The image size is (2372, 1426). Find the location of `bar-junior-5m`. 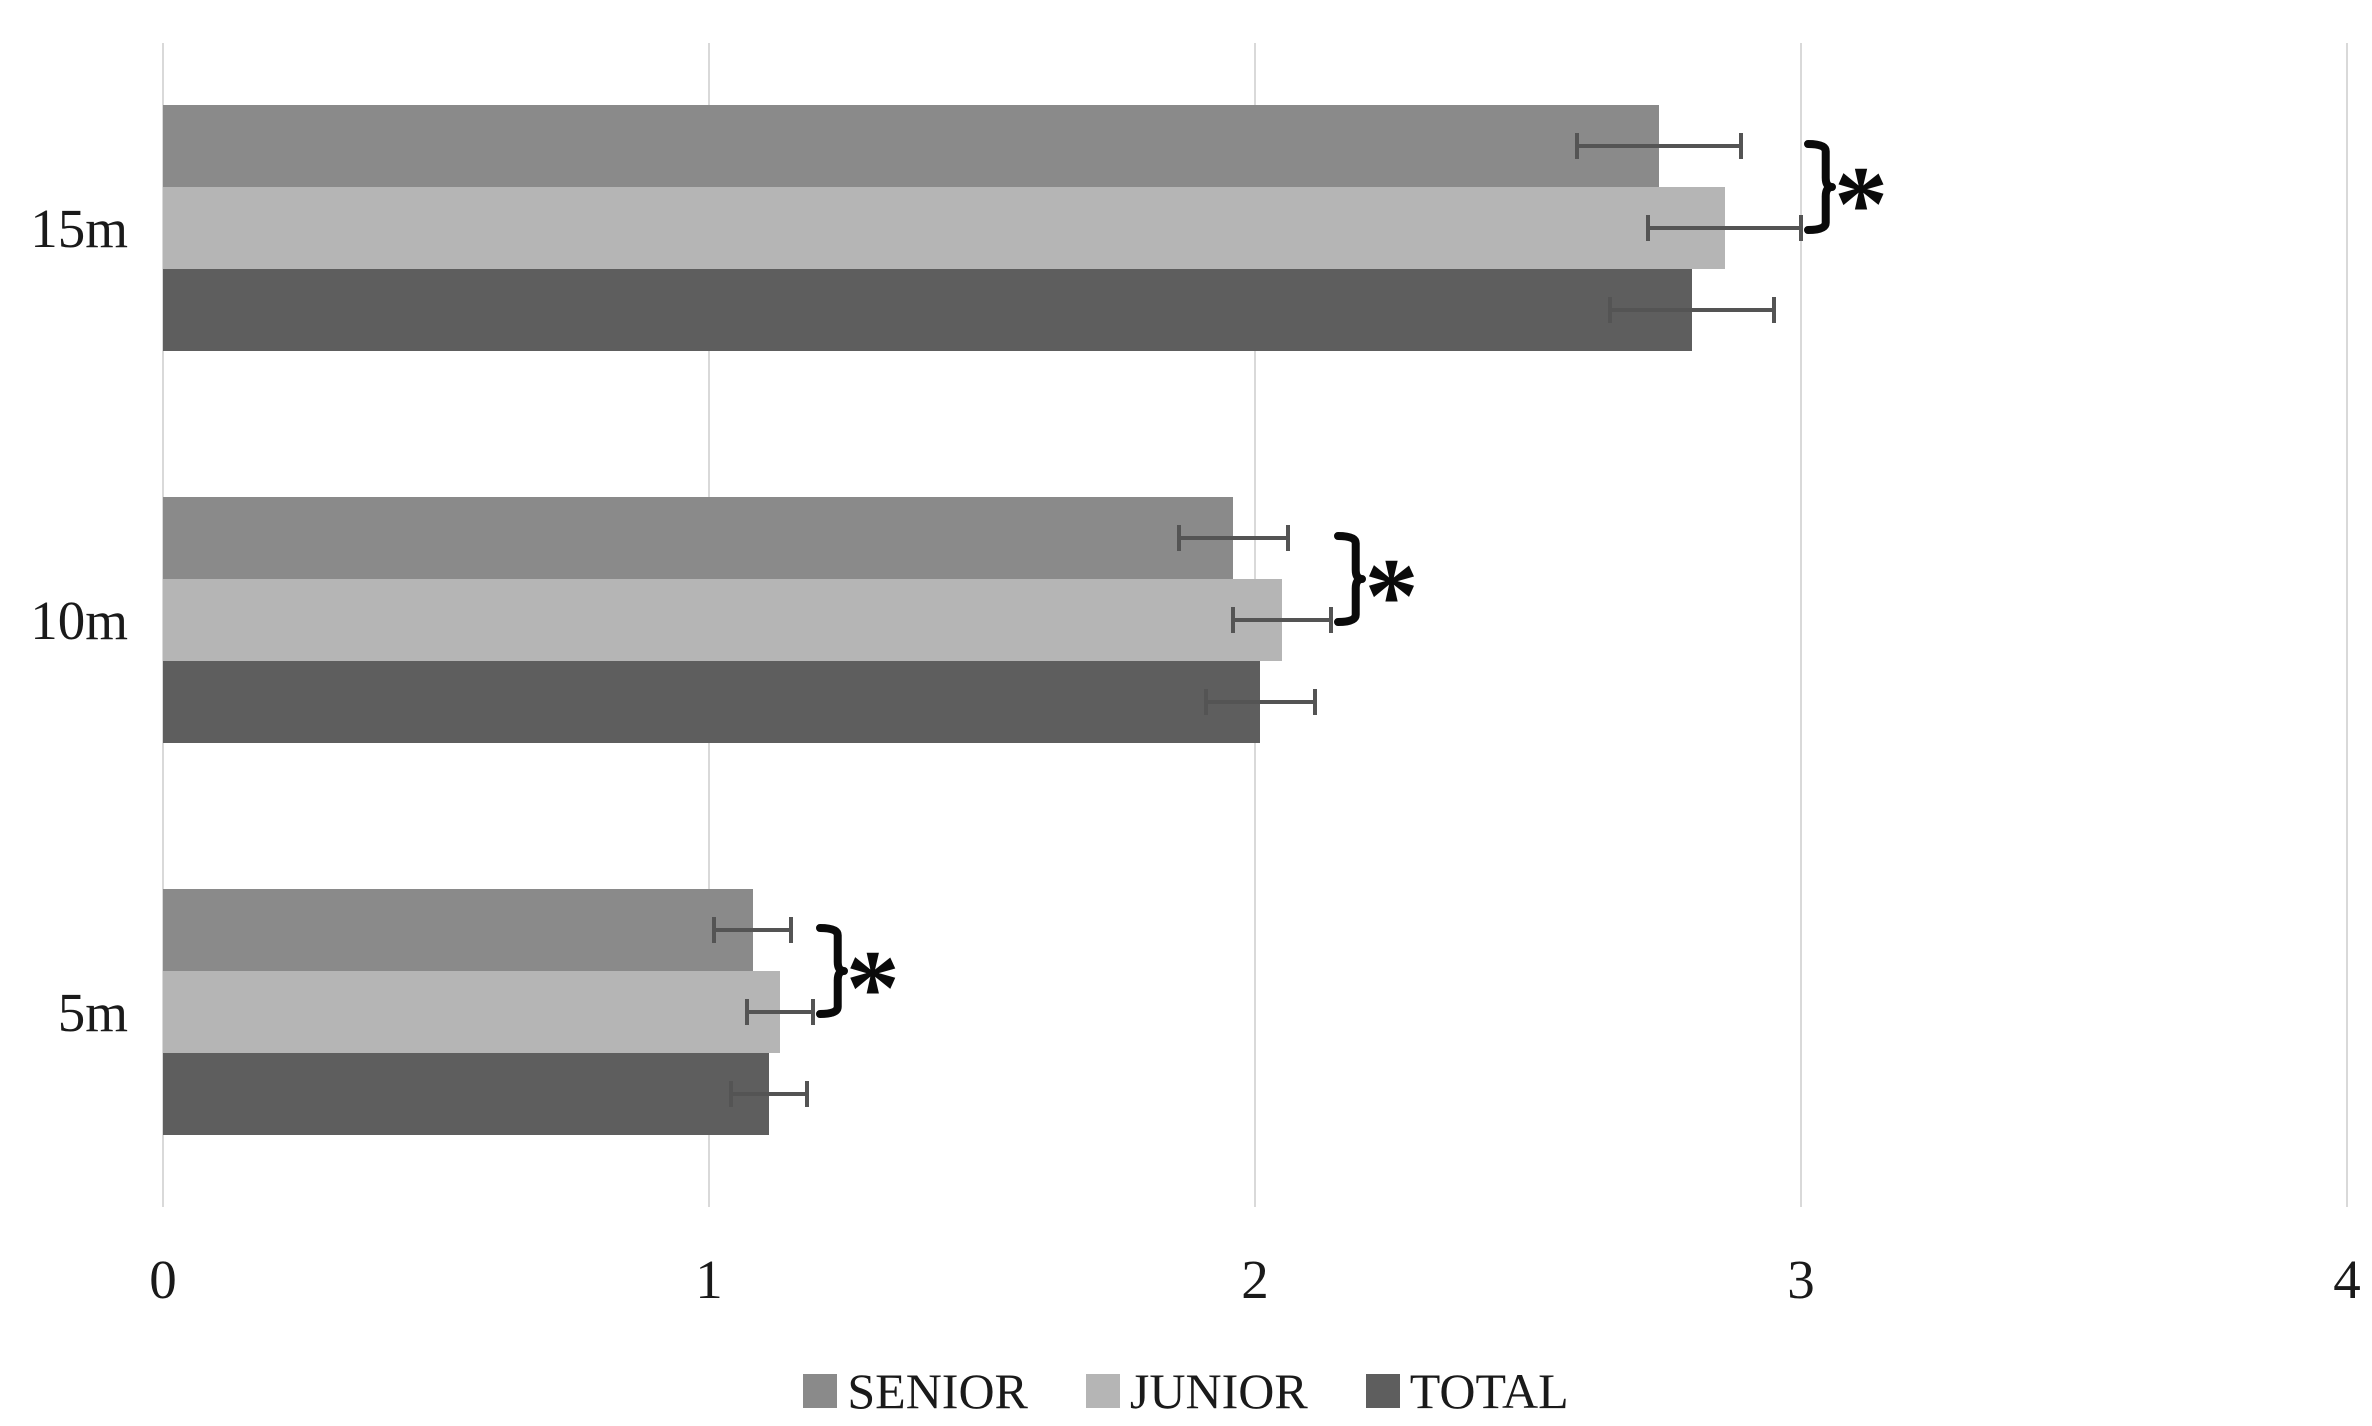

bar-junior-5m is located at coordinates (471, 1012).